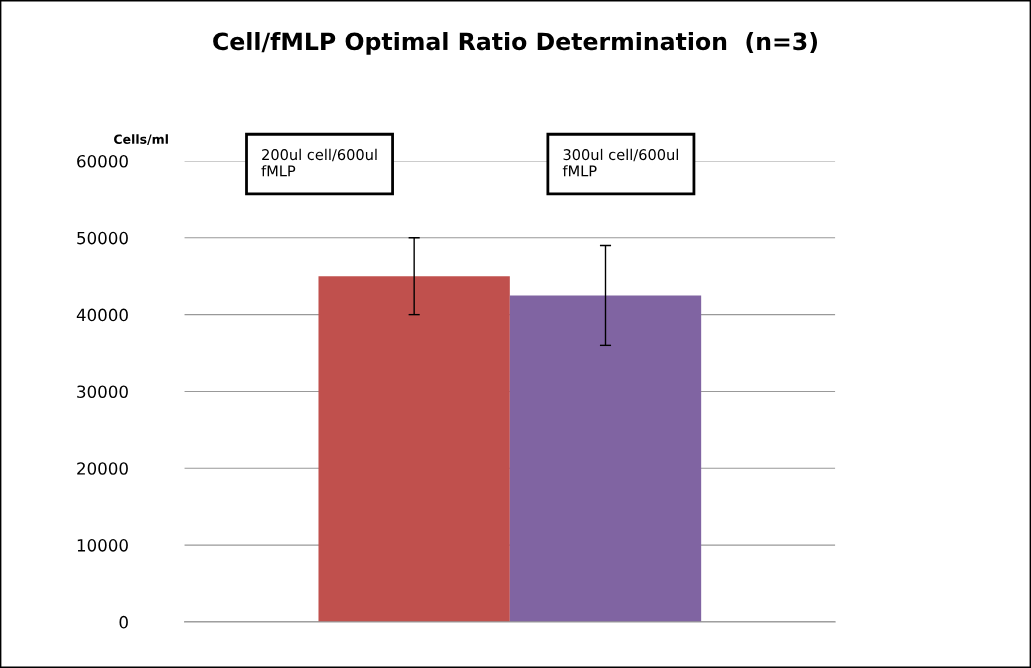 The height and width of the screenshot is (668, 1031). Describe the element at coordinates (102, 545) in the screenshot. I see `y-tick-label: 10000` at that location.